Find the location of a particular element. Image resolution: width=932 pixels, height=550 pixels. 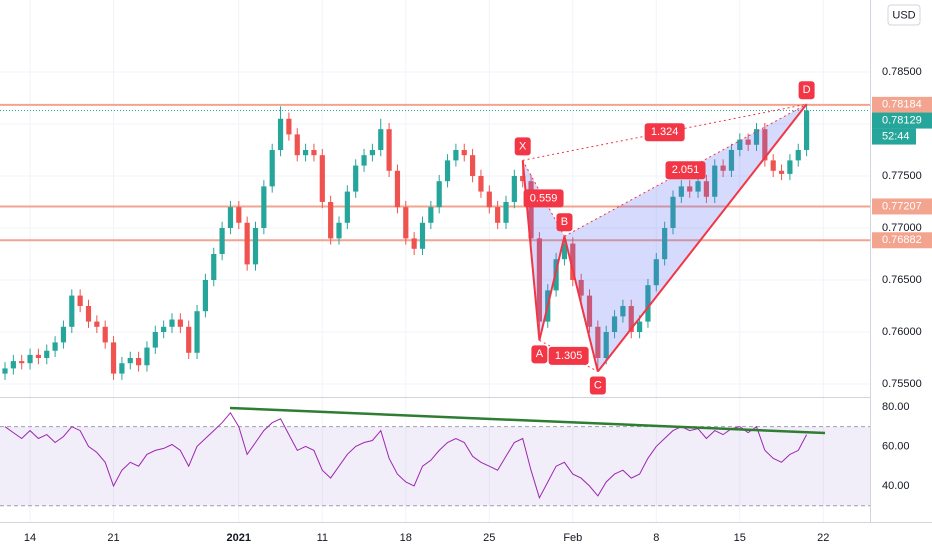

x-tick-label: 25 is located at coordinates (489, 538).